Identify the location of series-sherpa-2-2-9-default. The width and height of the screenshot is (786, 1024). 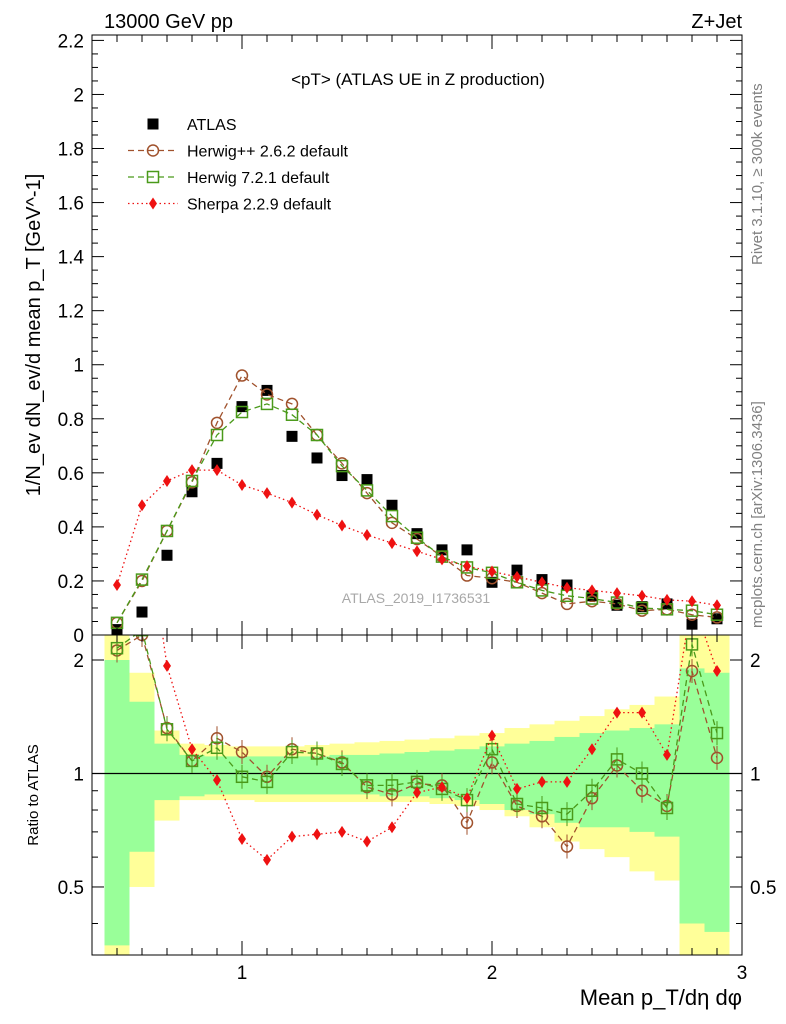
(417, 538).